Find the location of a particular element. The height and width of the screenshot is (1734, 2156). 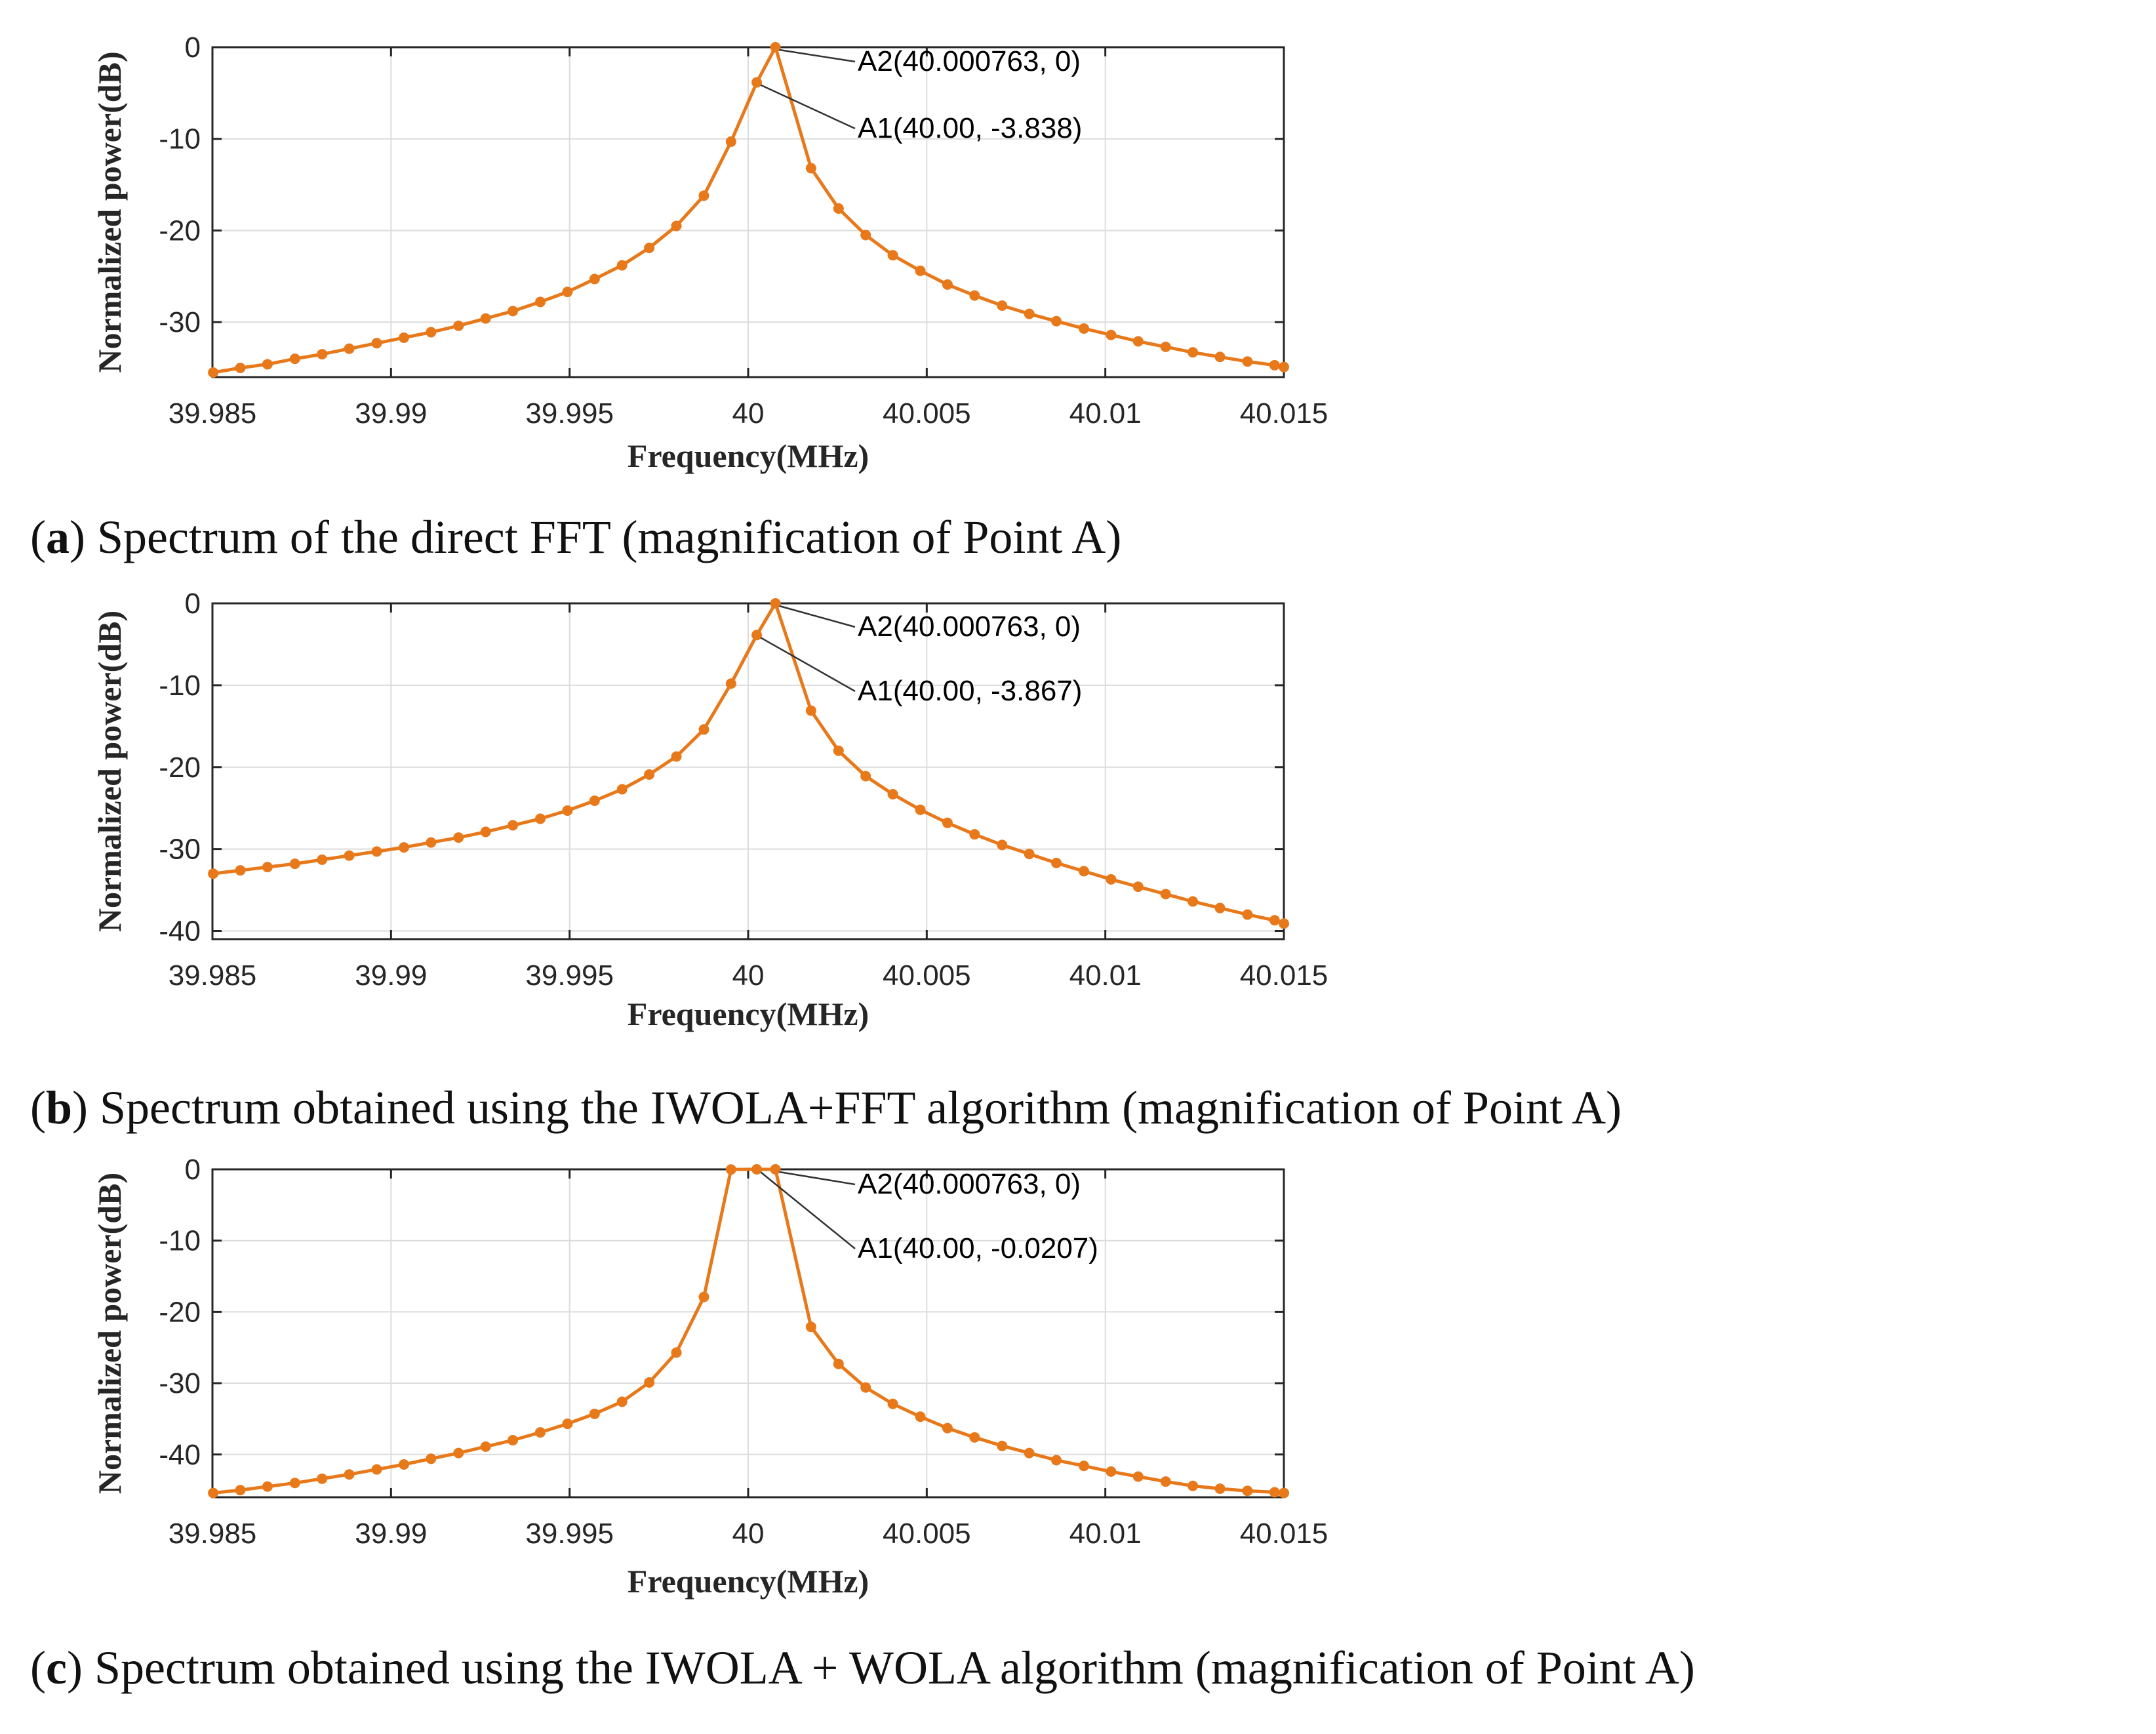

x-tick-label-b-6: 40.015 is located at coordinates (1284, 975).